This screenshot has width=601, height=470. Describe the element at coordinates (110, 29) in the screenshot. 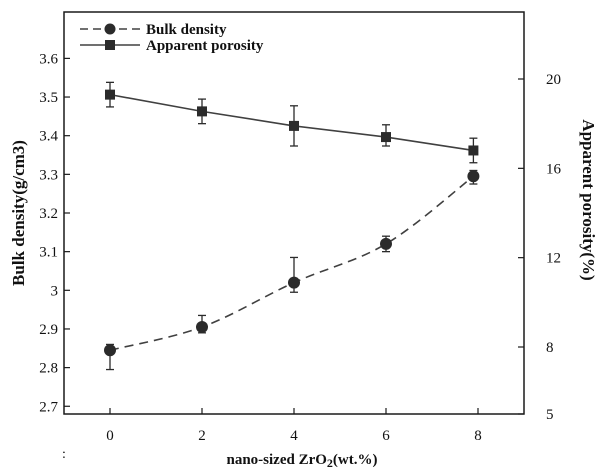

I see `legend-marker-bulk-density` at that location.